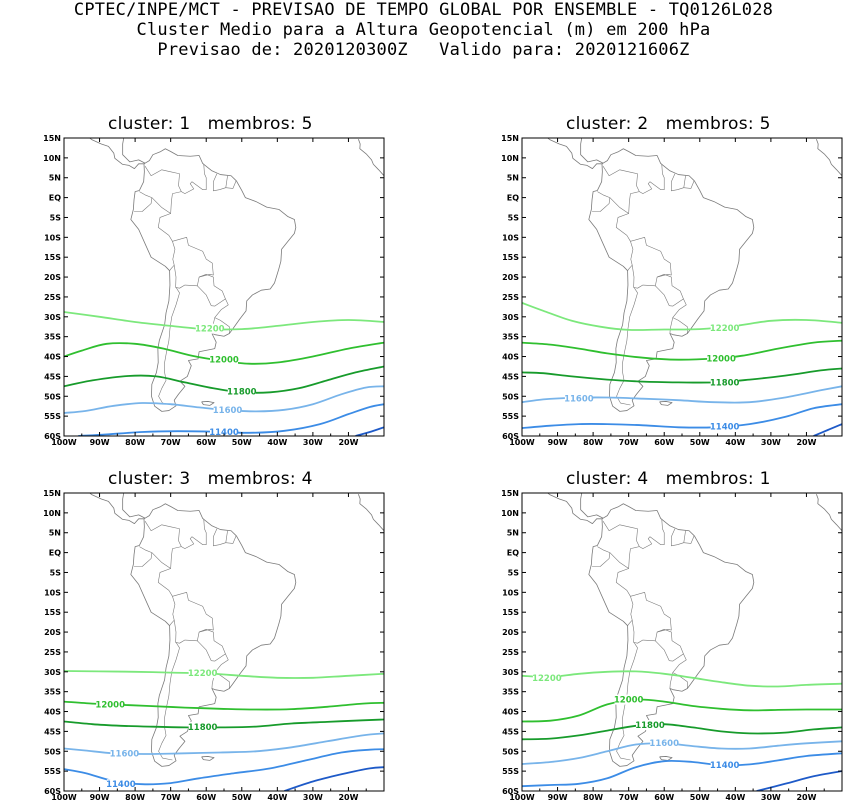 The width and height of the screenshot is (847, 803). I want to click on lat-label: 5N, so click(513, 178).